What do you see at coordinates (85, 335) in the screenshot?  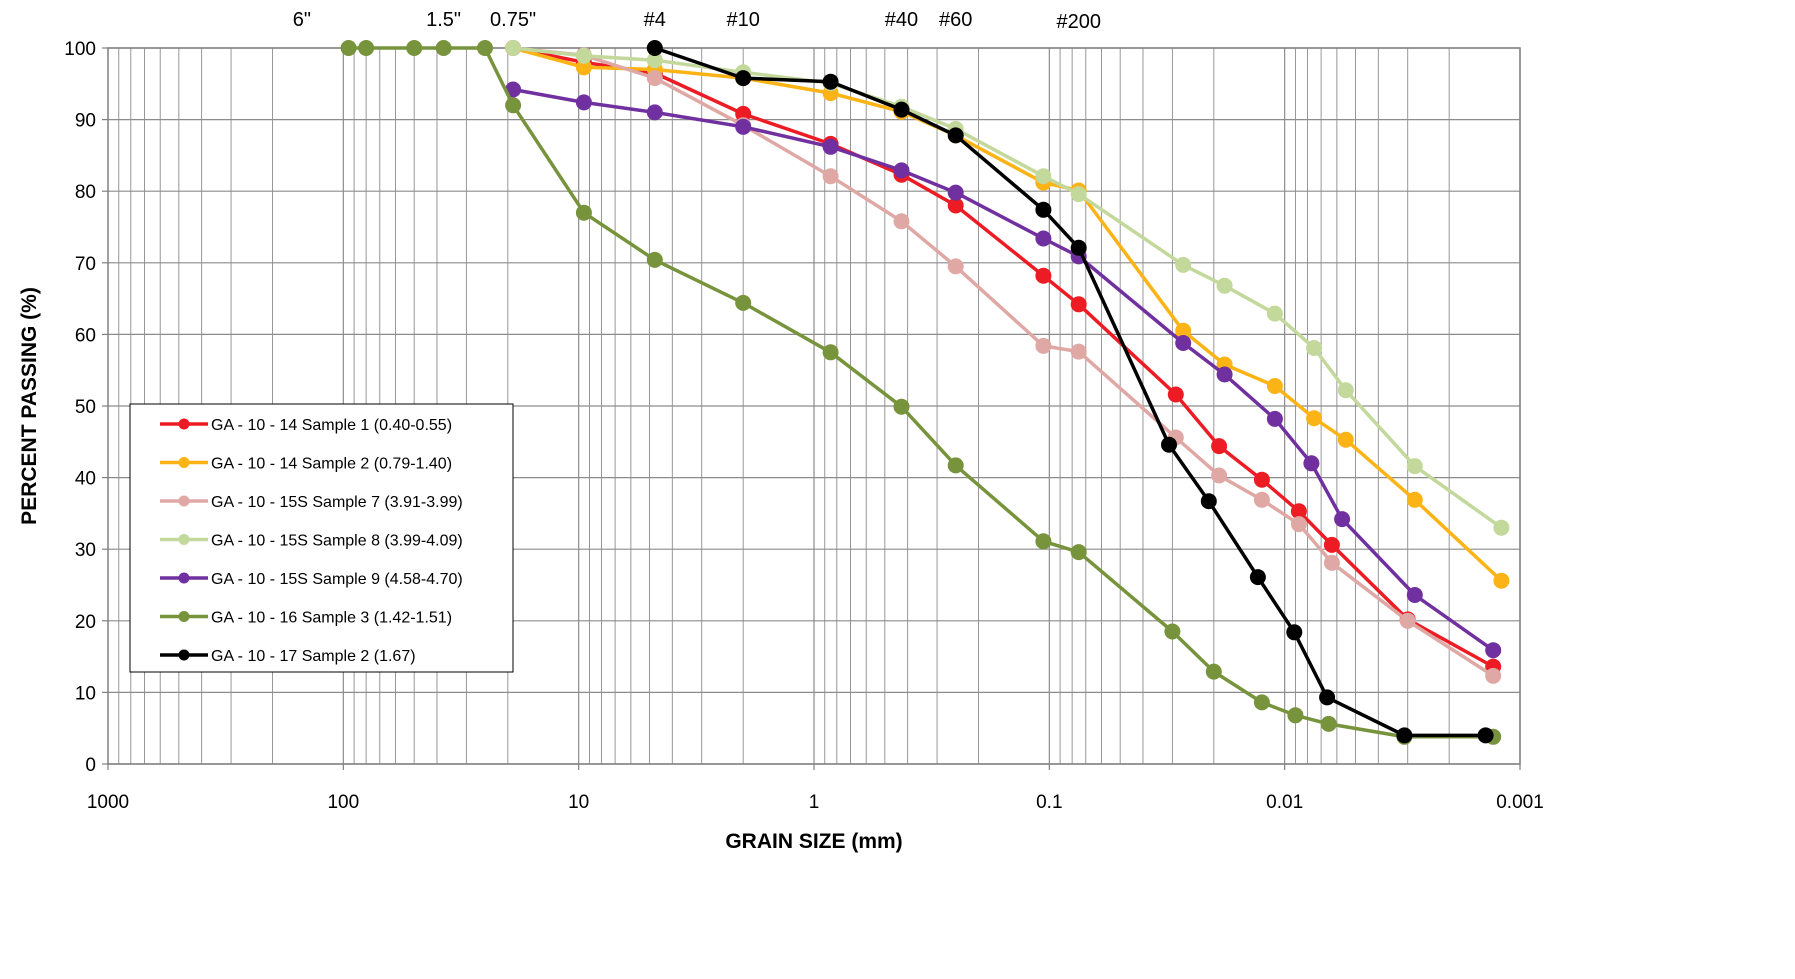 I see `y-tick-label: 60` at bounding box center [85, 335].